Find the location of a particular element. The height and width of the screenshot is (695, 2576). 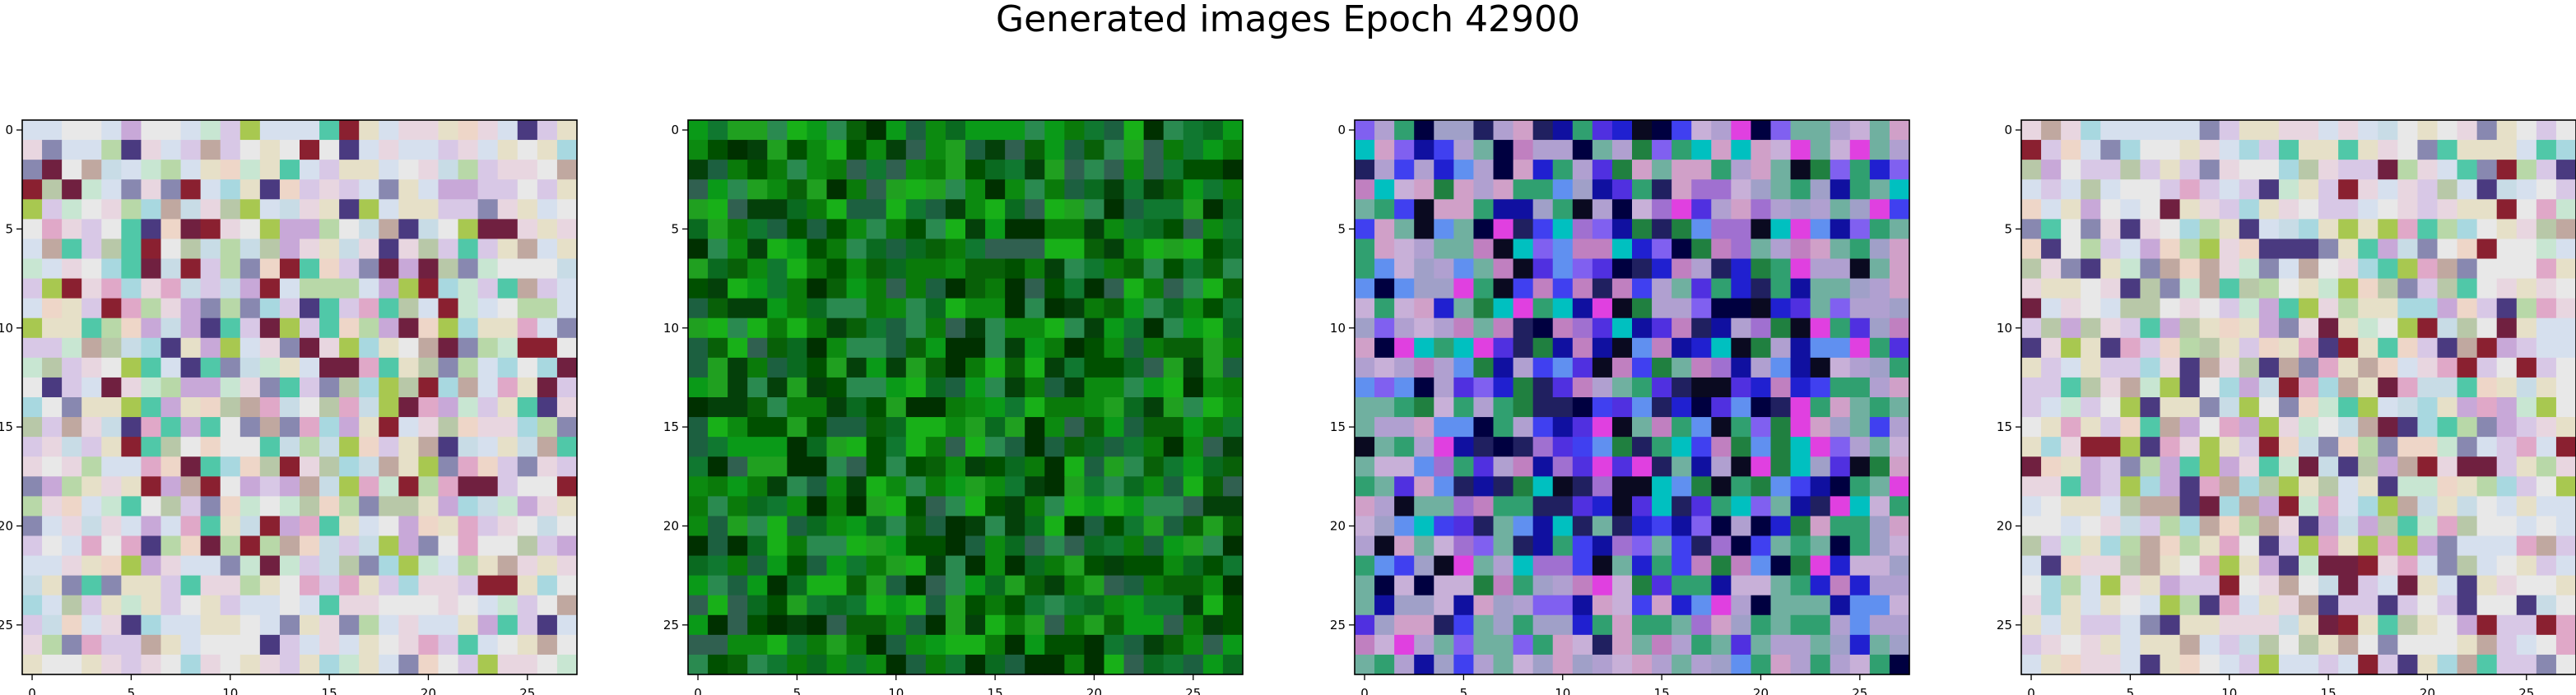

y-tick-label: 5 is located at coordinates (9, 228).